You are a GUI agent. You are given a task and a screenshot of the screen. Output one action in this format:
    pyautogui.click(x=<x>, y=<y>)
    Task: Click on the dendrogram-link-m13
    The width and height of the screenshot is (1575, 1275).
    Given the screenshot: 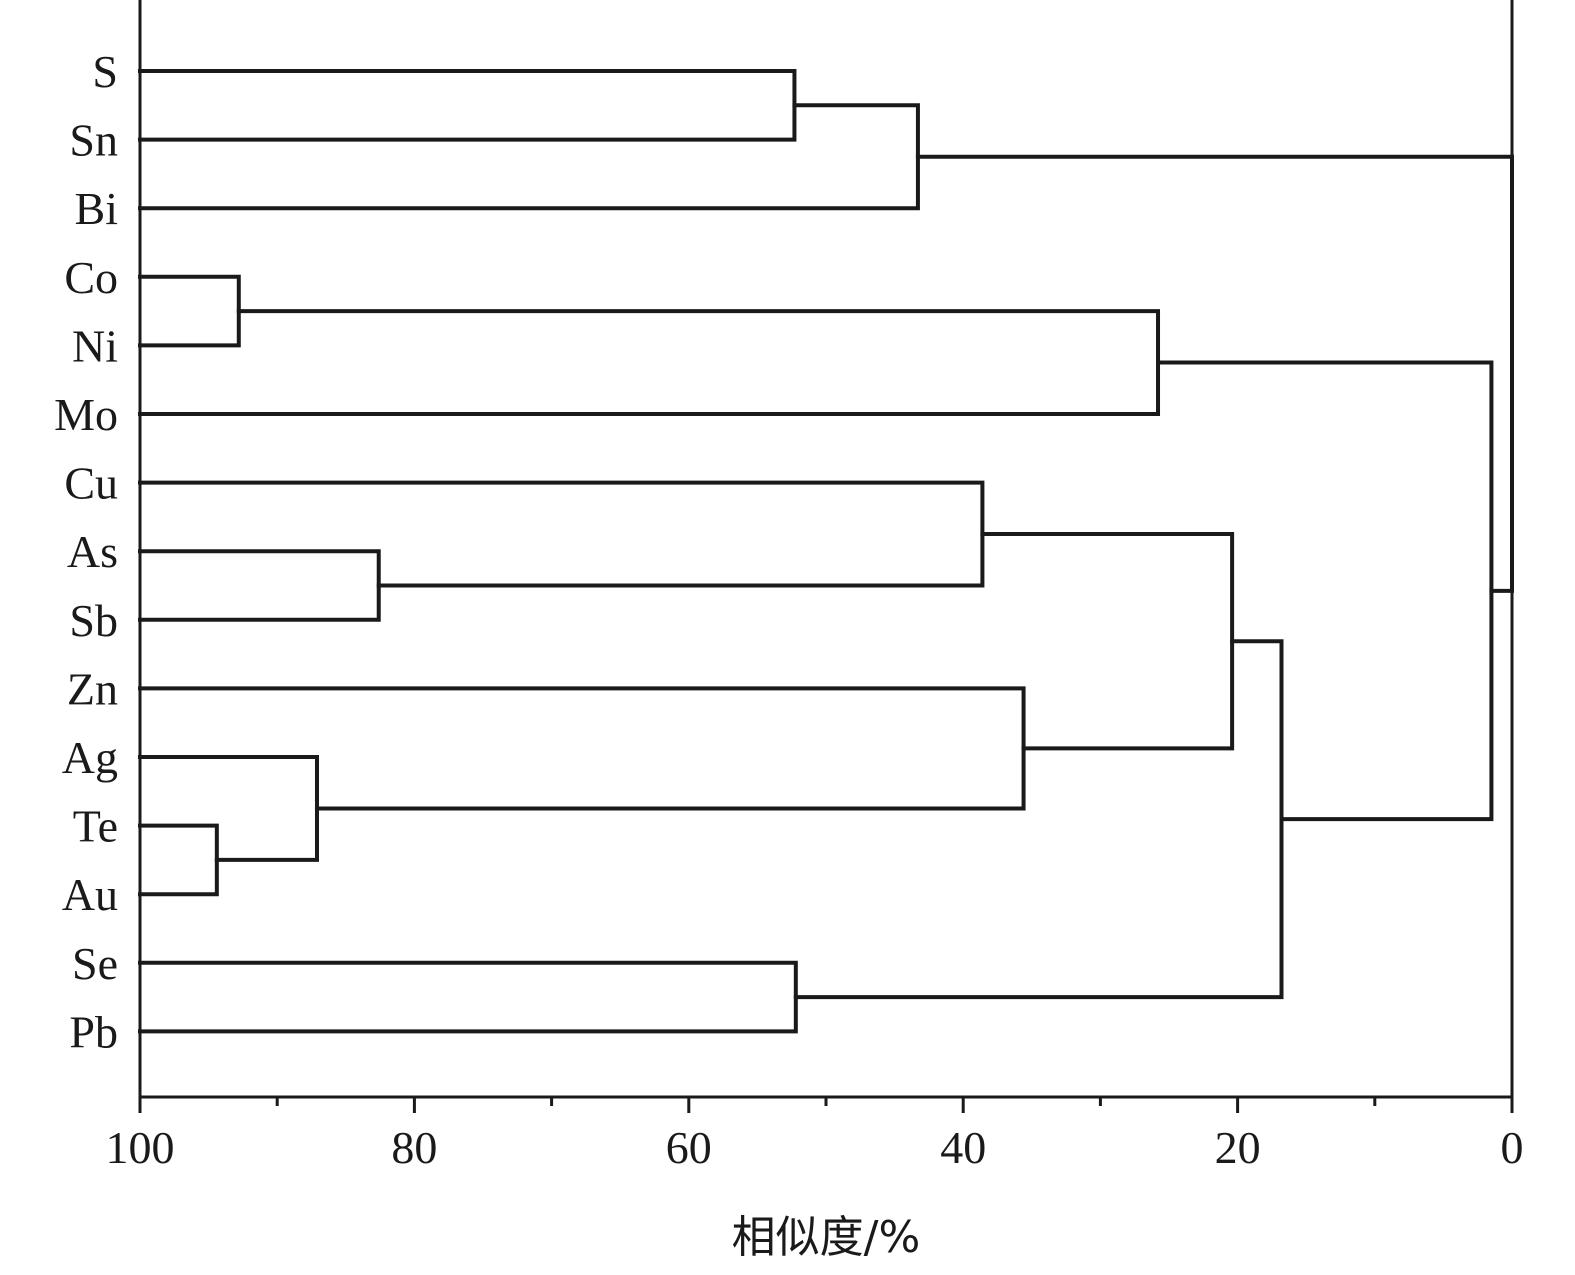 What is the action you would take?
    pyautogui.click(x=1325, y=591)
    